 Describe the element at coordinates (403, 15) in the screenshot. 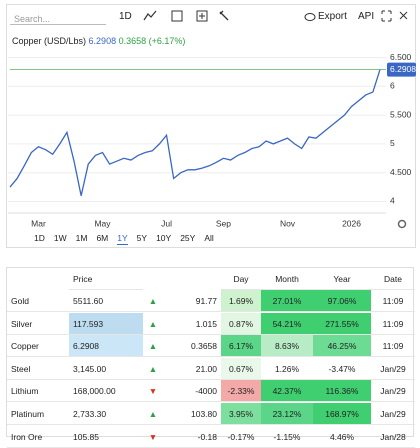

I see `close-icon` at that location.